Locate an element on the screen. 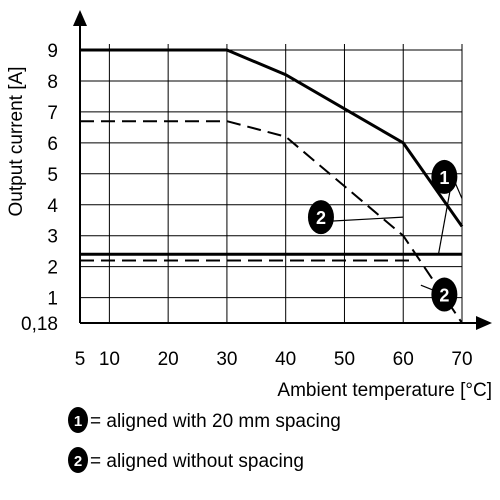  x-tick-label: 20 is located at coordinates (168, 359).